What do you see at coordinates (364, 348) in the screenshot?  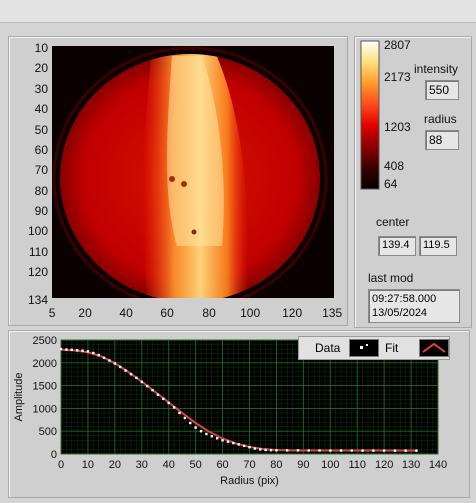 I see `legend-data-swatch` at bounding box center [364, 348].